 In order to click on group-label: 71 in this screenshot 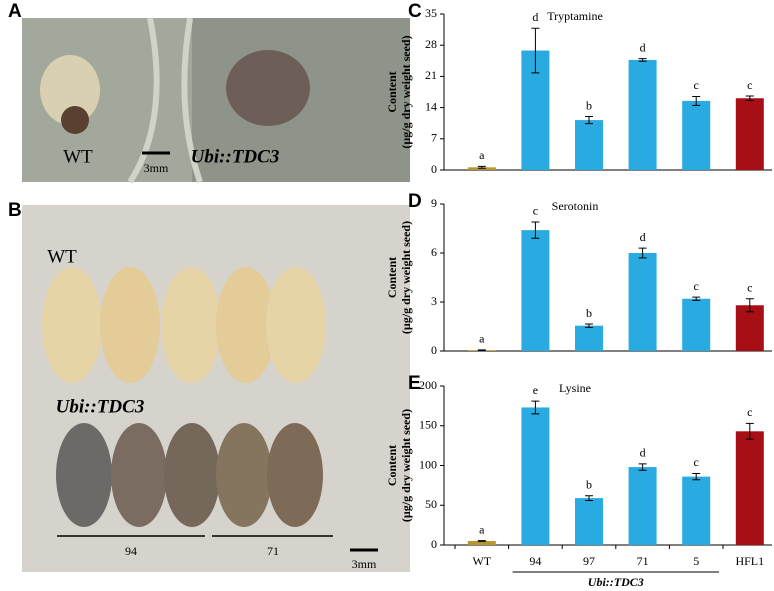, I will do `click(273, 551)`.